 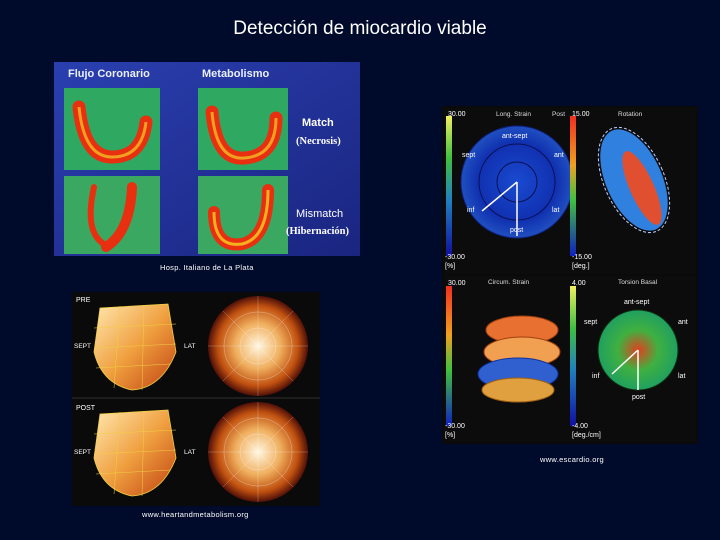 What do you see at coordinates (319, 214) in the screenshot?
I see `mismatch-label: Mismatch` at bounding box center [319, 214].